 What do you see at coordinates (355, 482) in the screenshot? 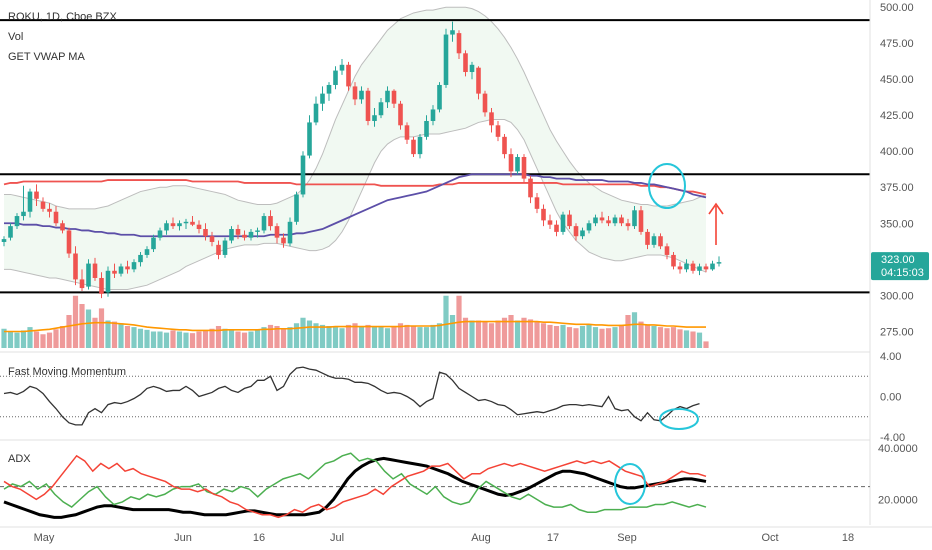
I see `plus-di-line` at bounding box center [355, 482].